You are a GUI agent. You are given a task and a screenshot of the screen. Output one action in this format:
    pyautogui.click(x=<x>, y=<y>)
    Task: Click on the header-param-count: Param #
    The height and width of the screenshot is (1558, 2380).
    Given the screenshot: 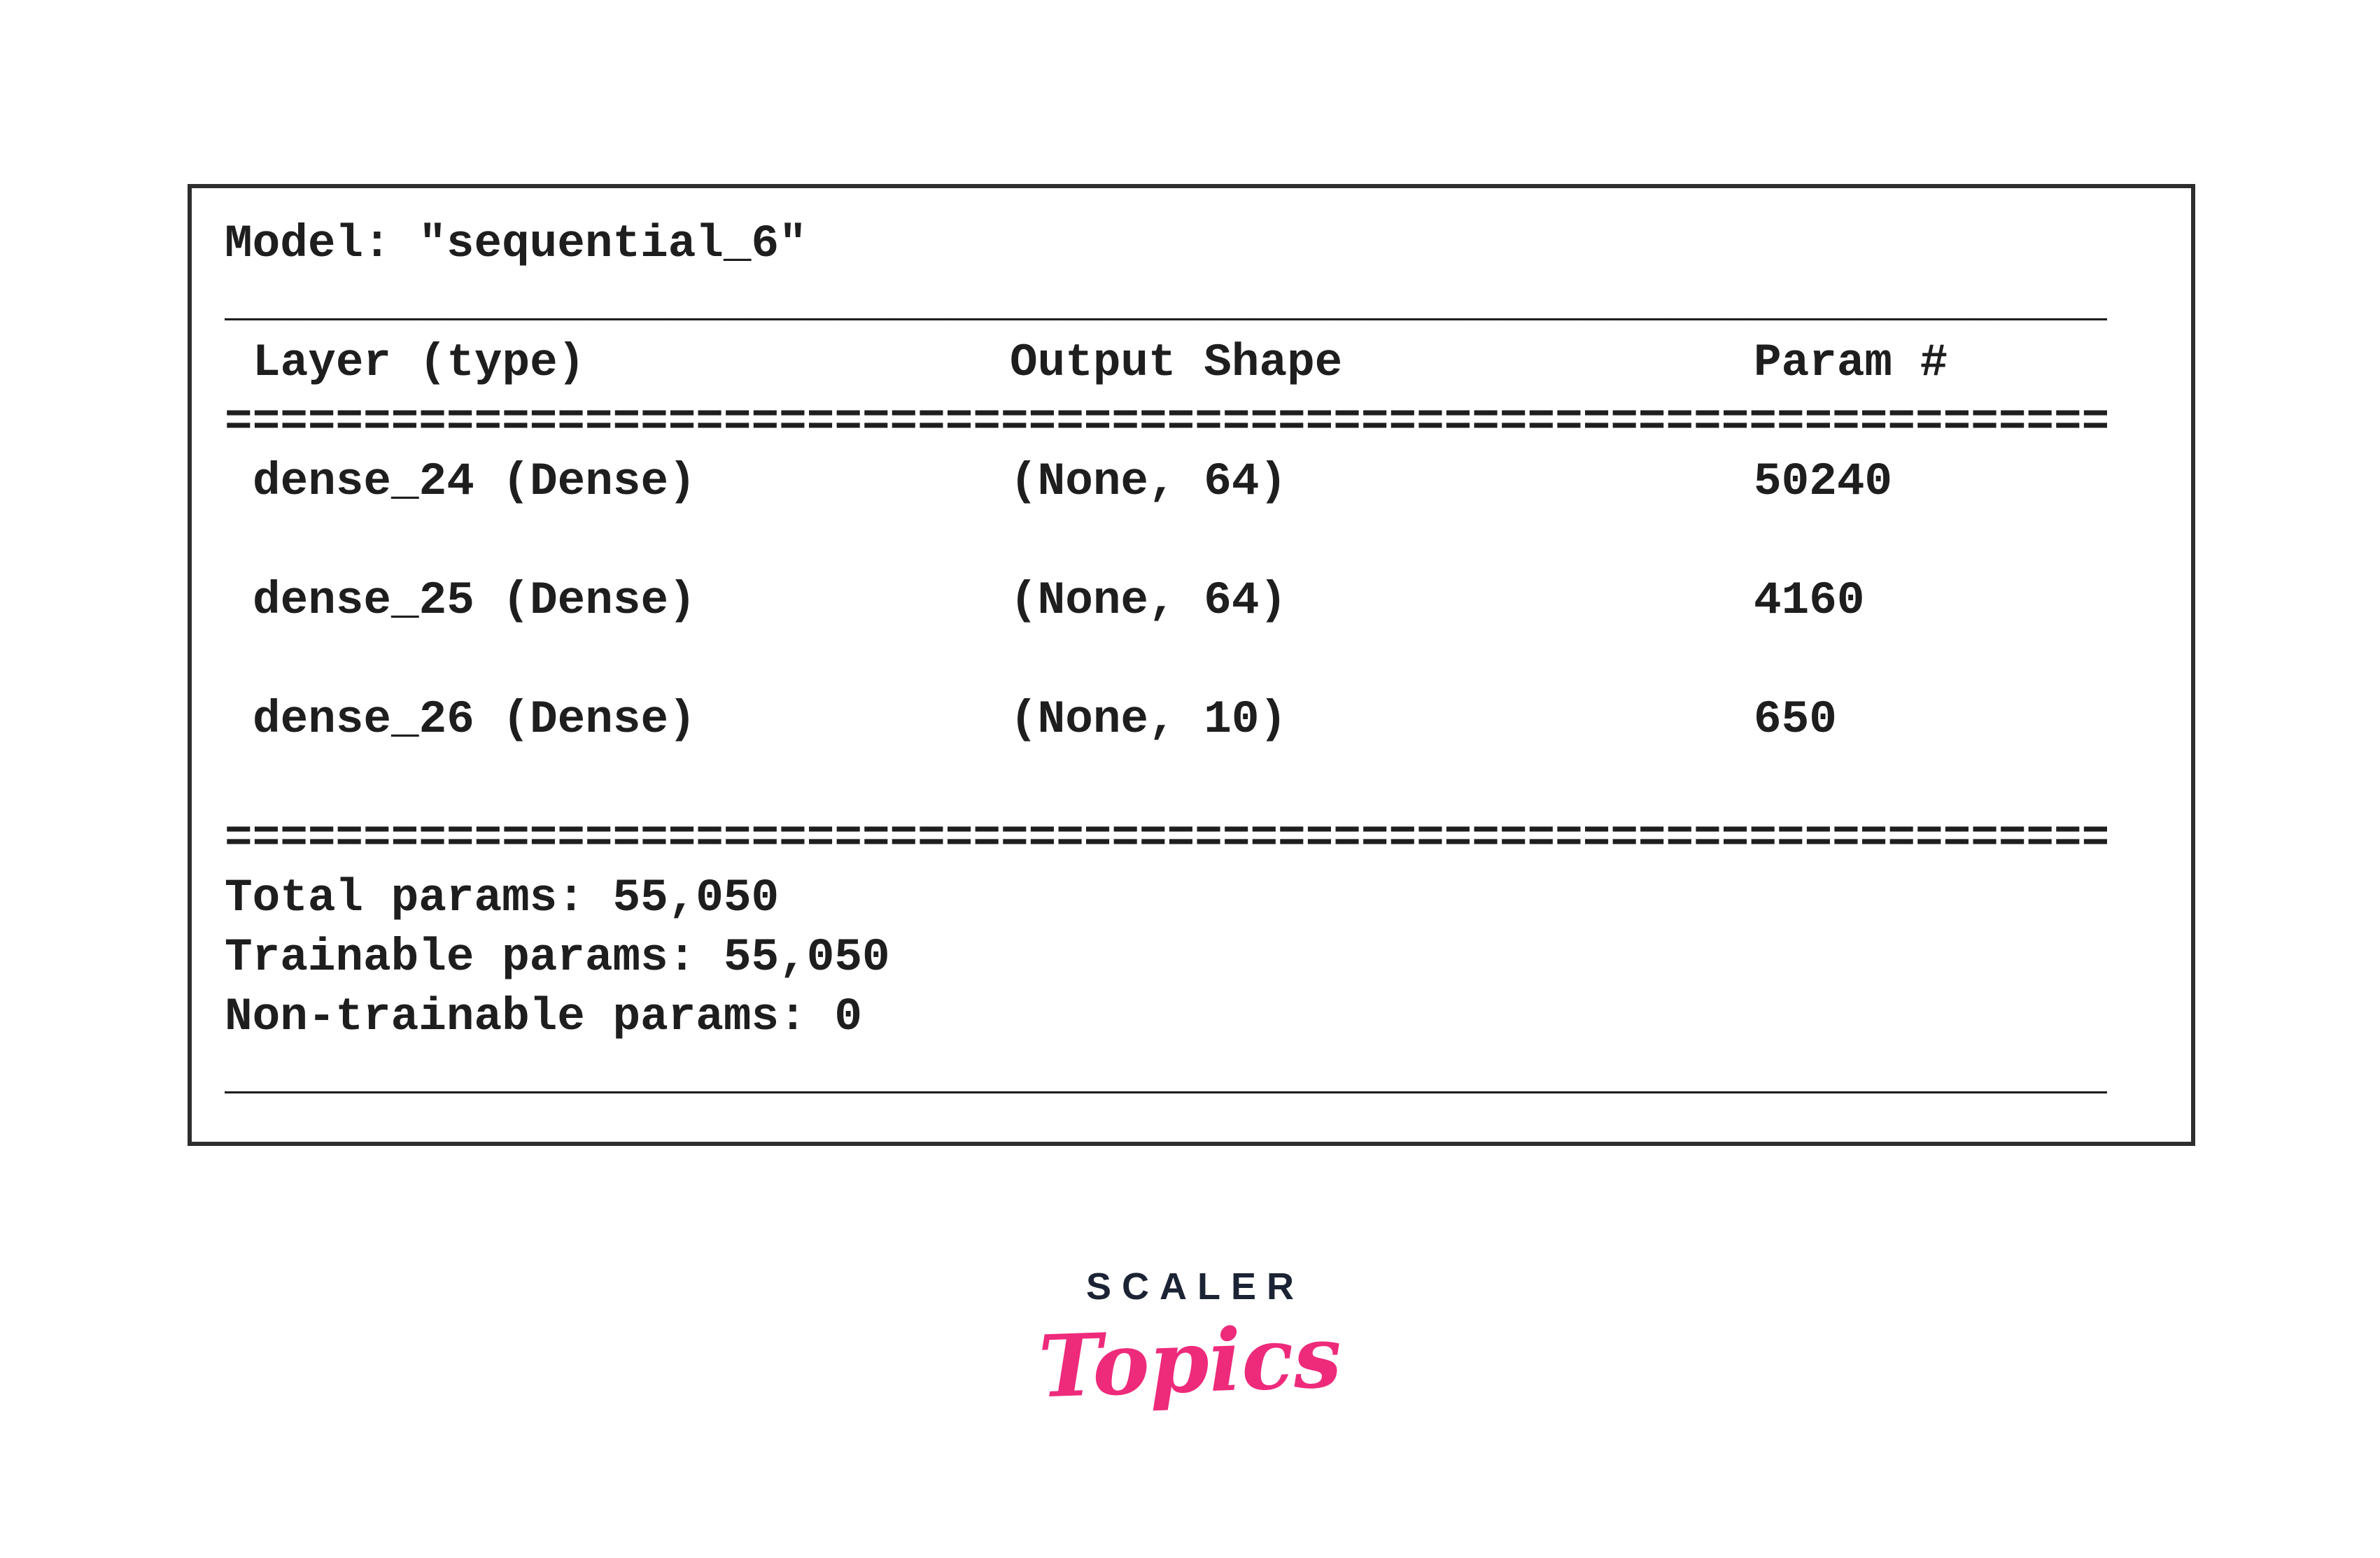 What is the action you would take?
    pyautogui.click(x=1851, y=363)
    